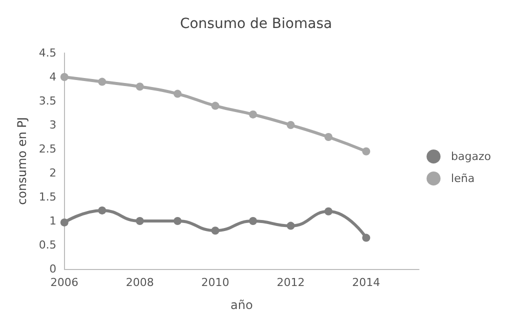 This screenshot has height=335, width=512. I want to click on y-tick-label: 1, so click(52, 221).